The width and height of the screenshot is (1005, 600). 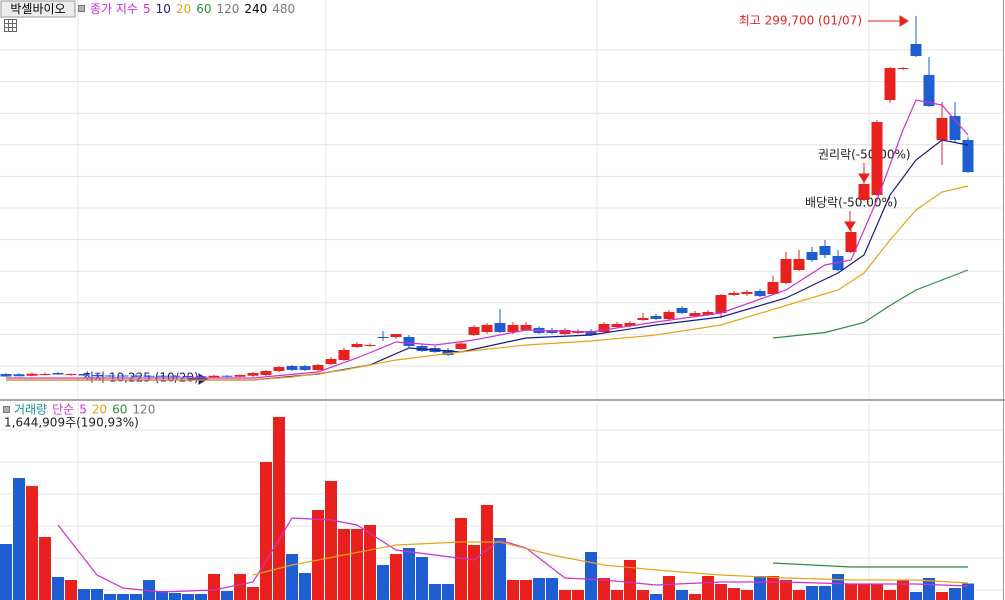 What do you see at coordinates (63, 410) in the screenshot?
I see `indicator-label: 단순` at bounding box center [63, 410].